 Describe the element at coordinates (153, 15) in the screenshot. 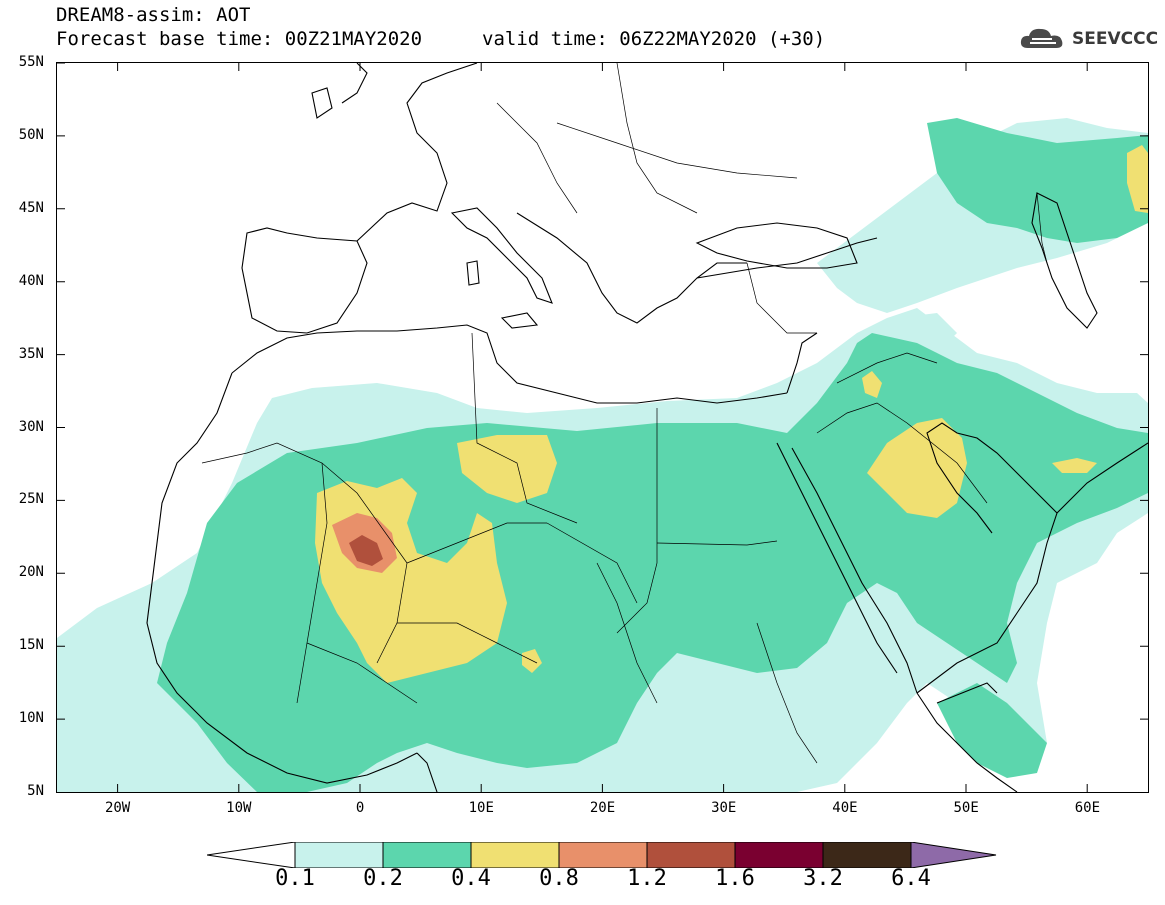

I see `chart-title: DREAM8-assim: AOT` at that location.